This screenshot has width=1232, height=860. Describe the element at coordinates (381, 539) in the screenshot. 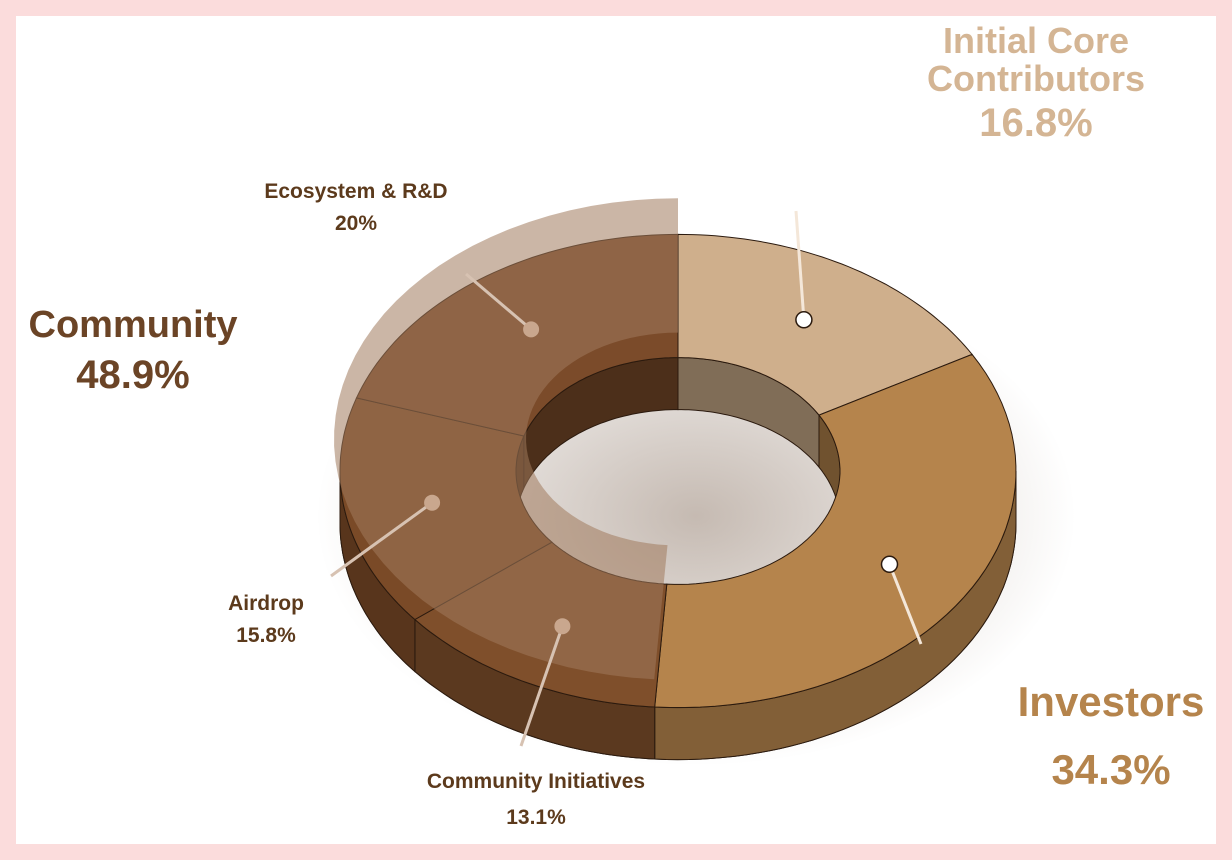

I see `leader-line-airdrop` at that location.